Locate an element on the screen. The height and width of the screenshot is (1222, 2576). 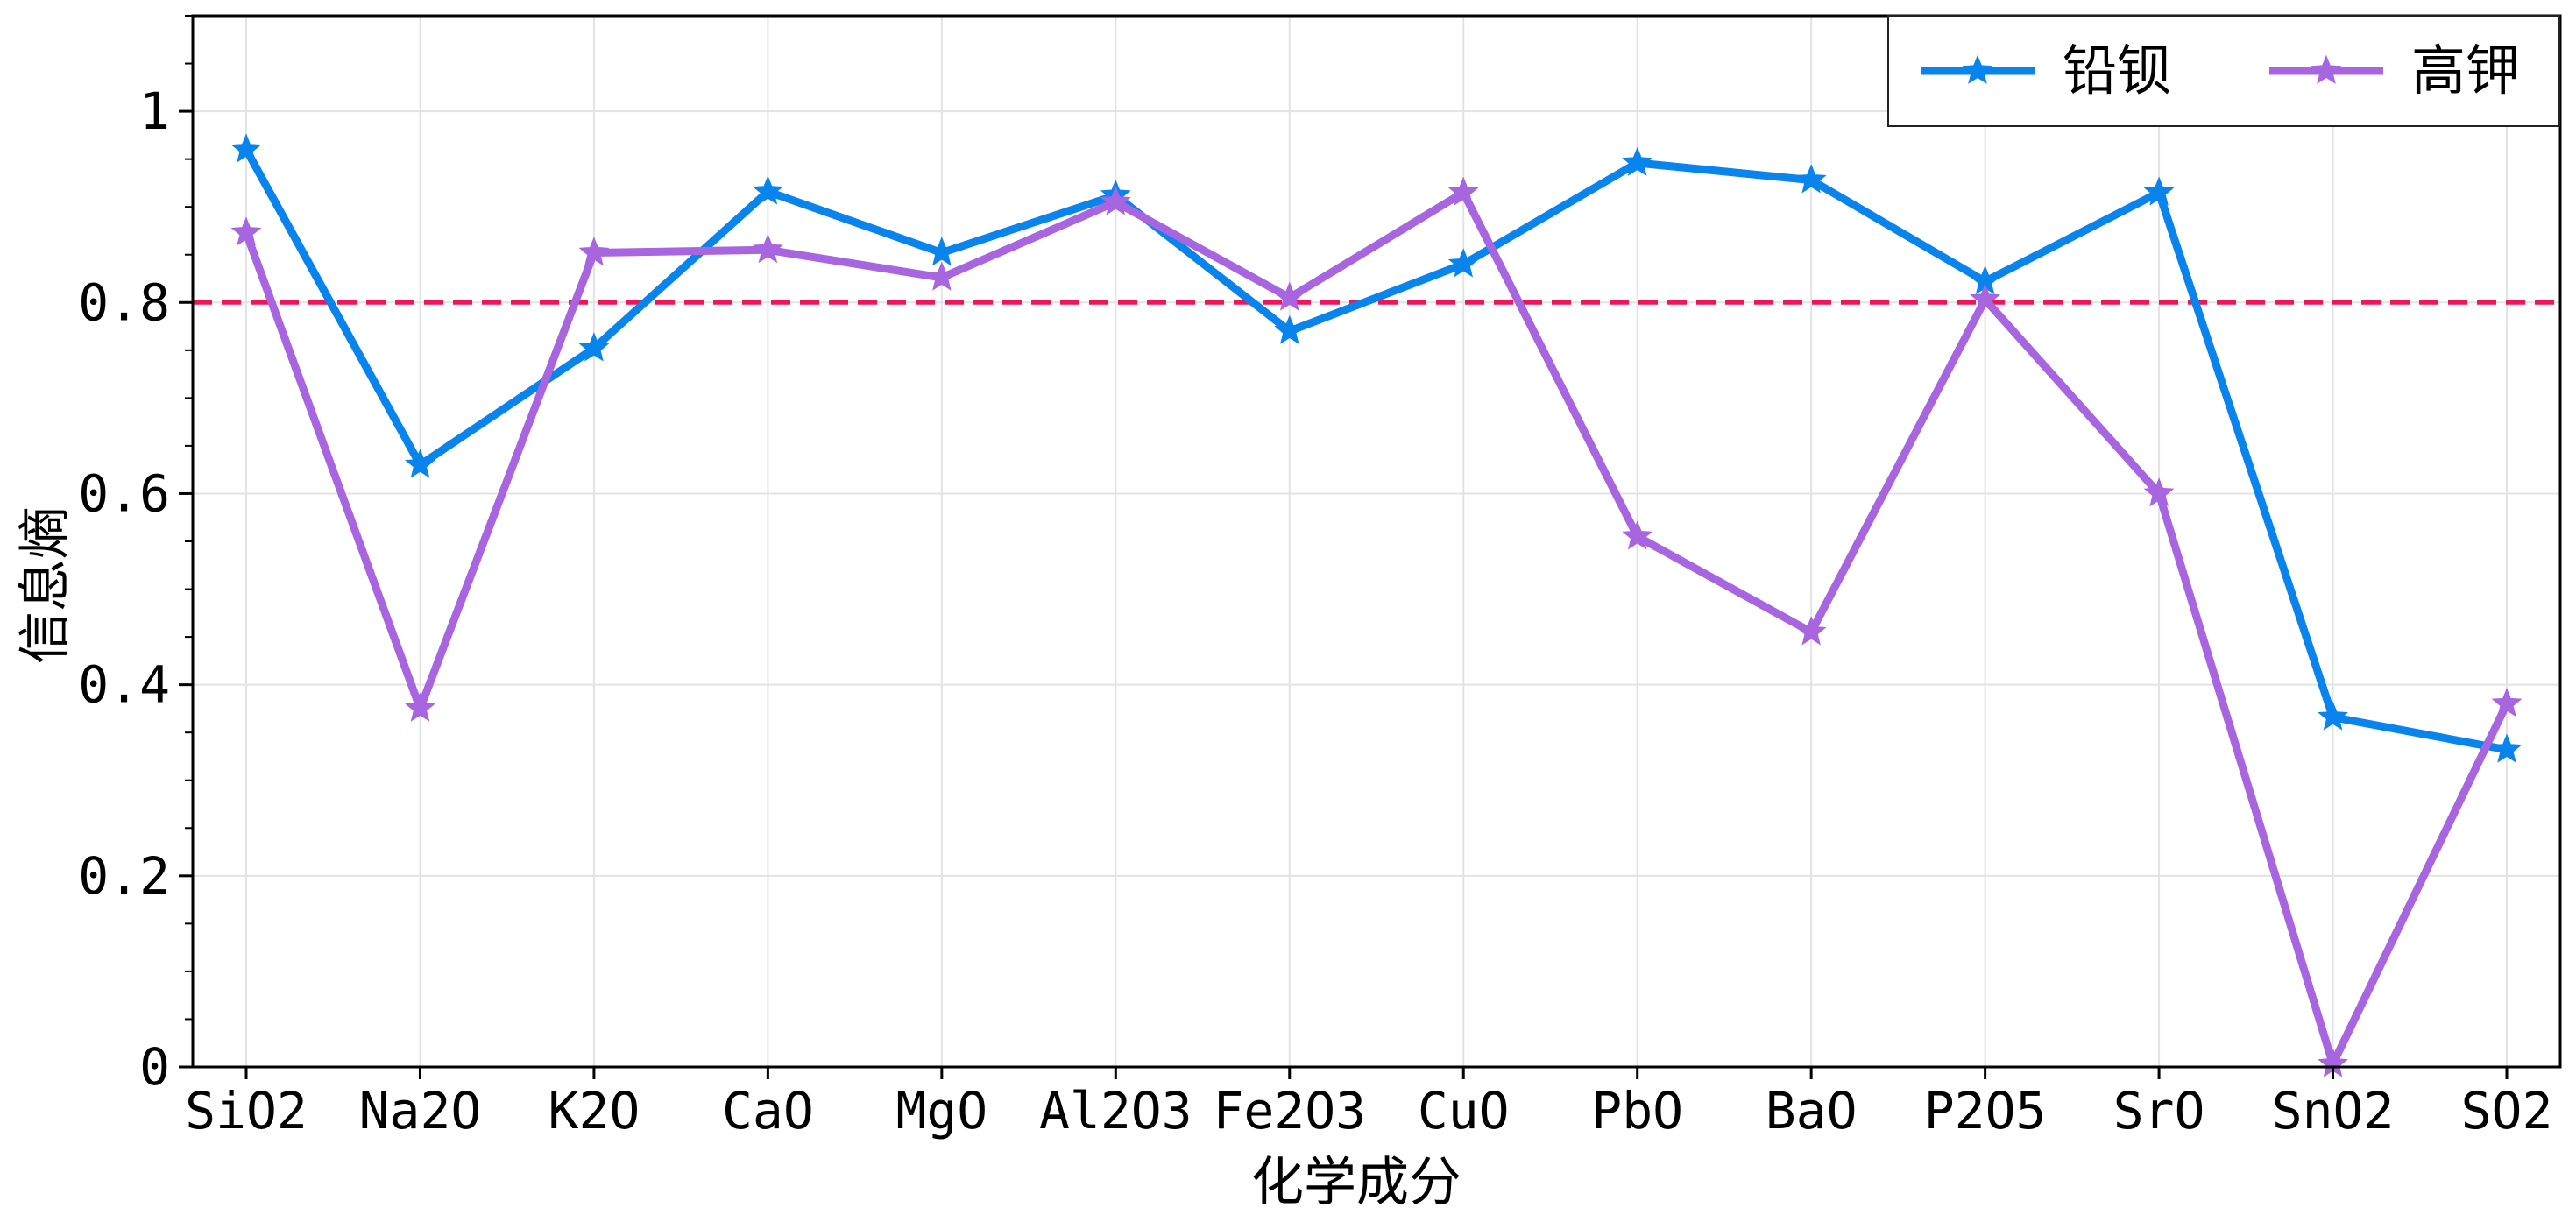
x-tick-label: Al2O3 is located at coordinates (1115, 1111).